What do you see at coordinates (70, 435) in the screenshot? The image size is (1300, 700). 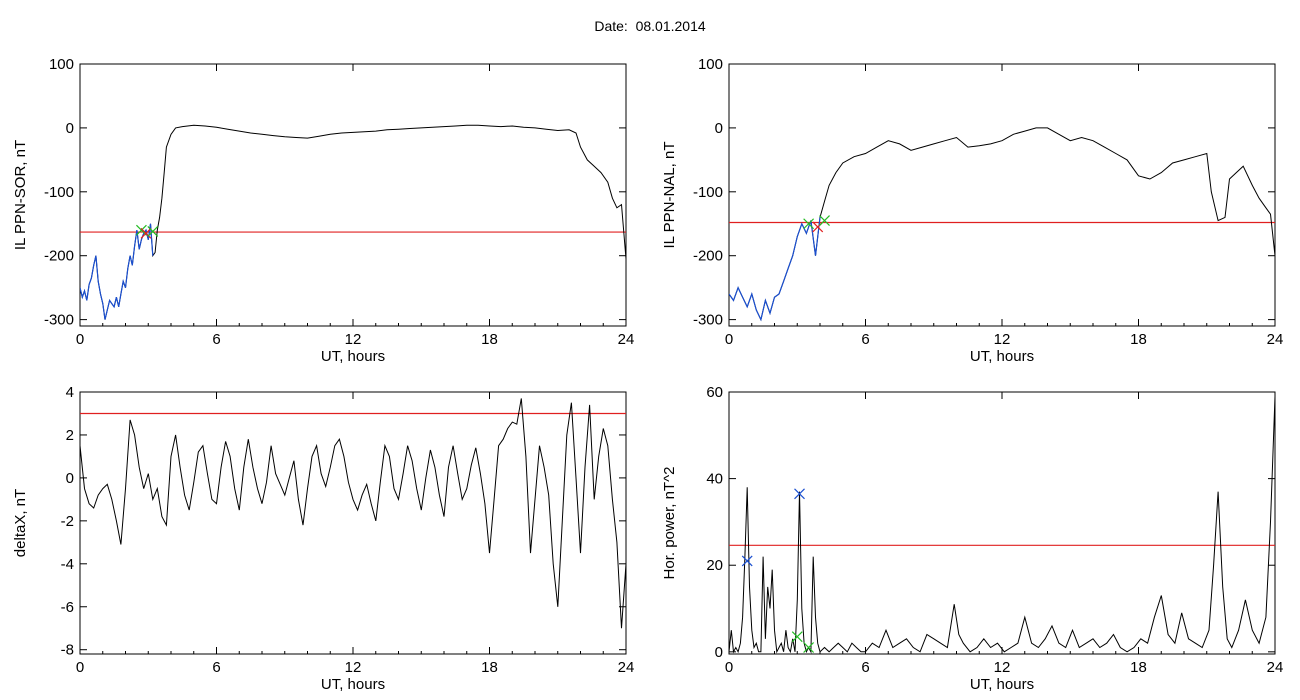 I see `y-tick-label: 2` at bounding box center [70, 435].